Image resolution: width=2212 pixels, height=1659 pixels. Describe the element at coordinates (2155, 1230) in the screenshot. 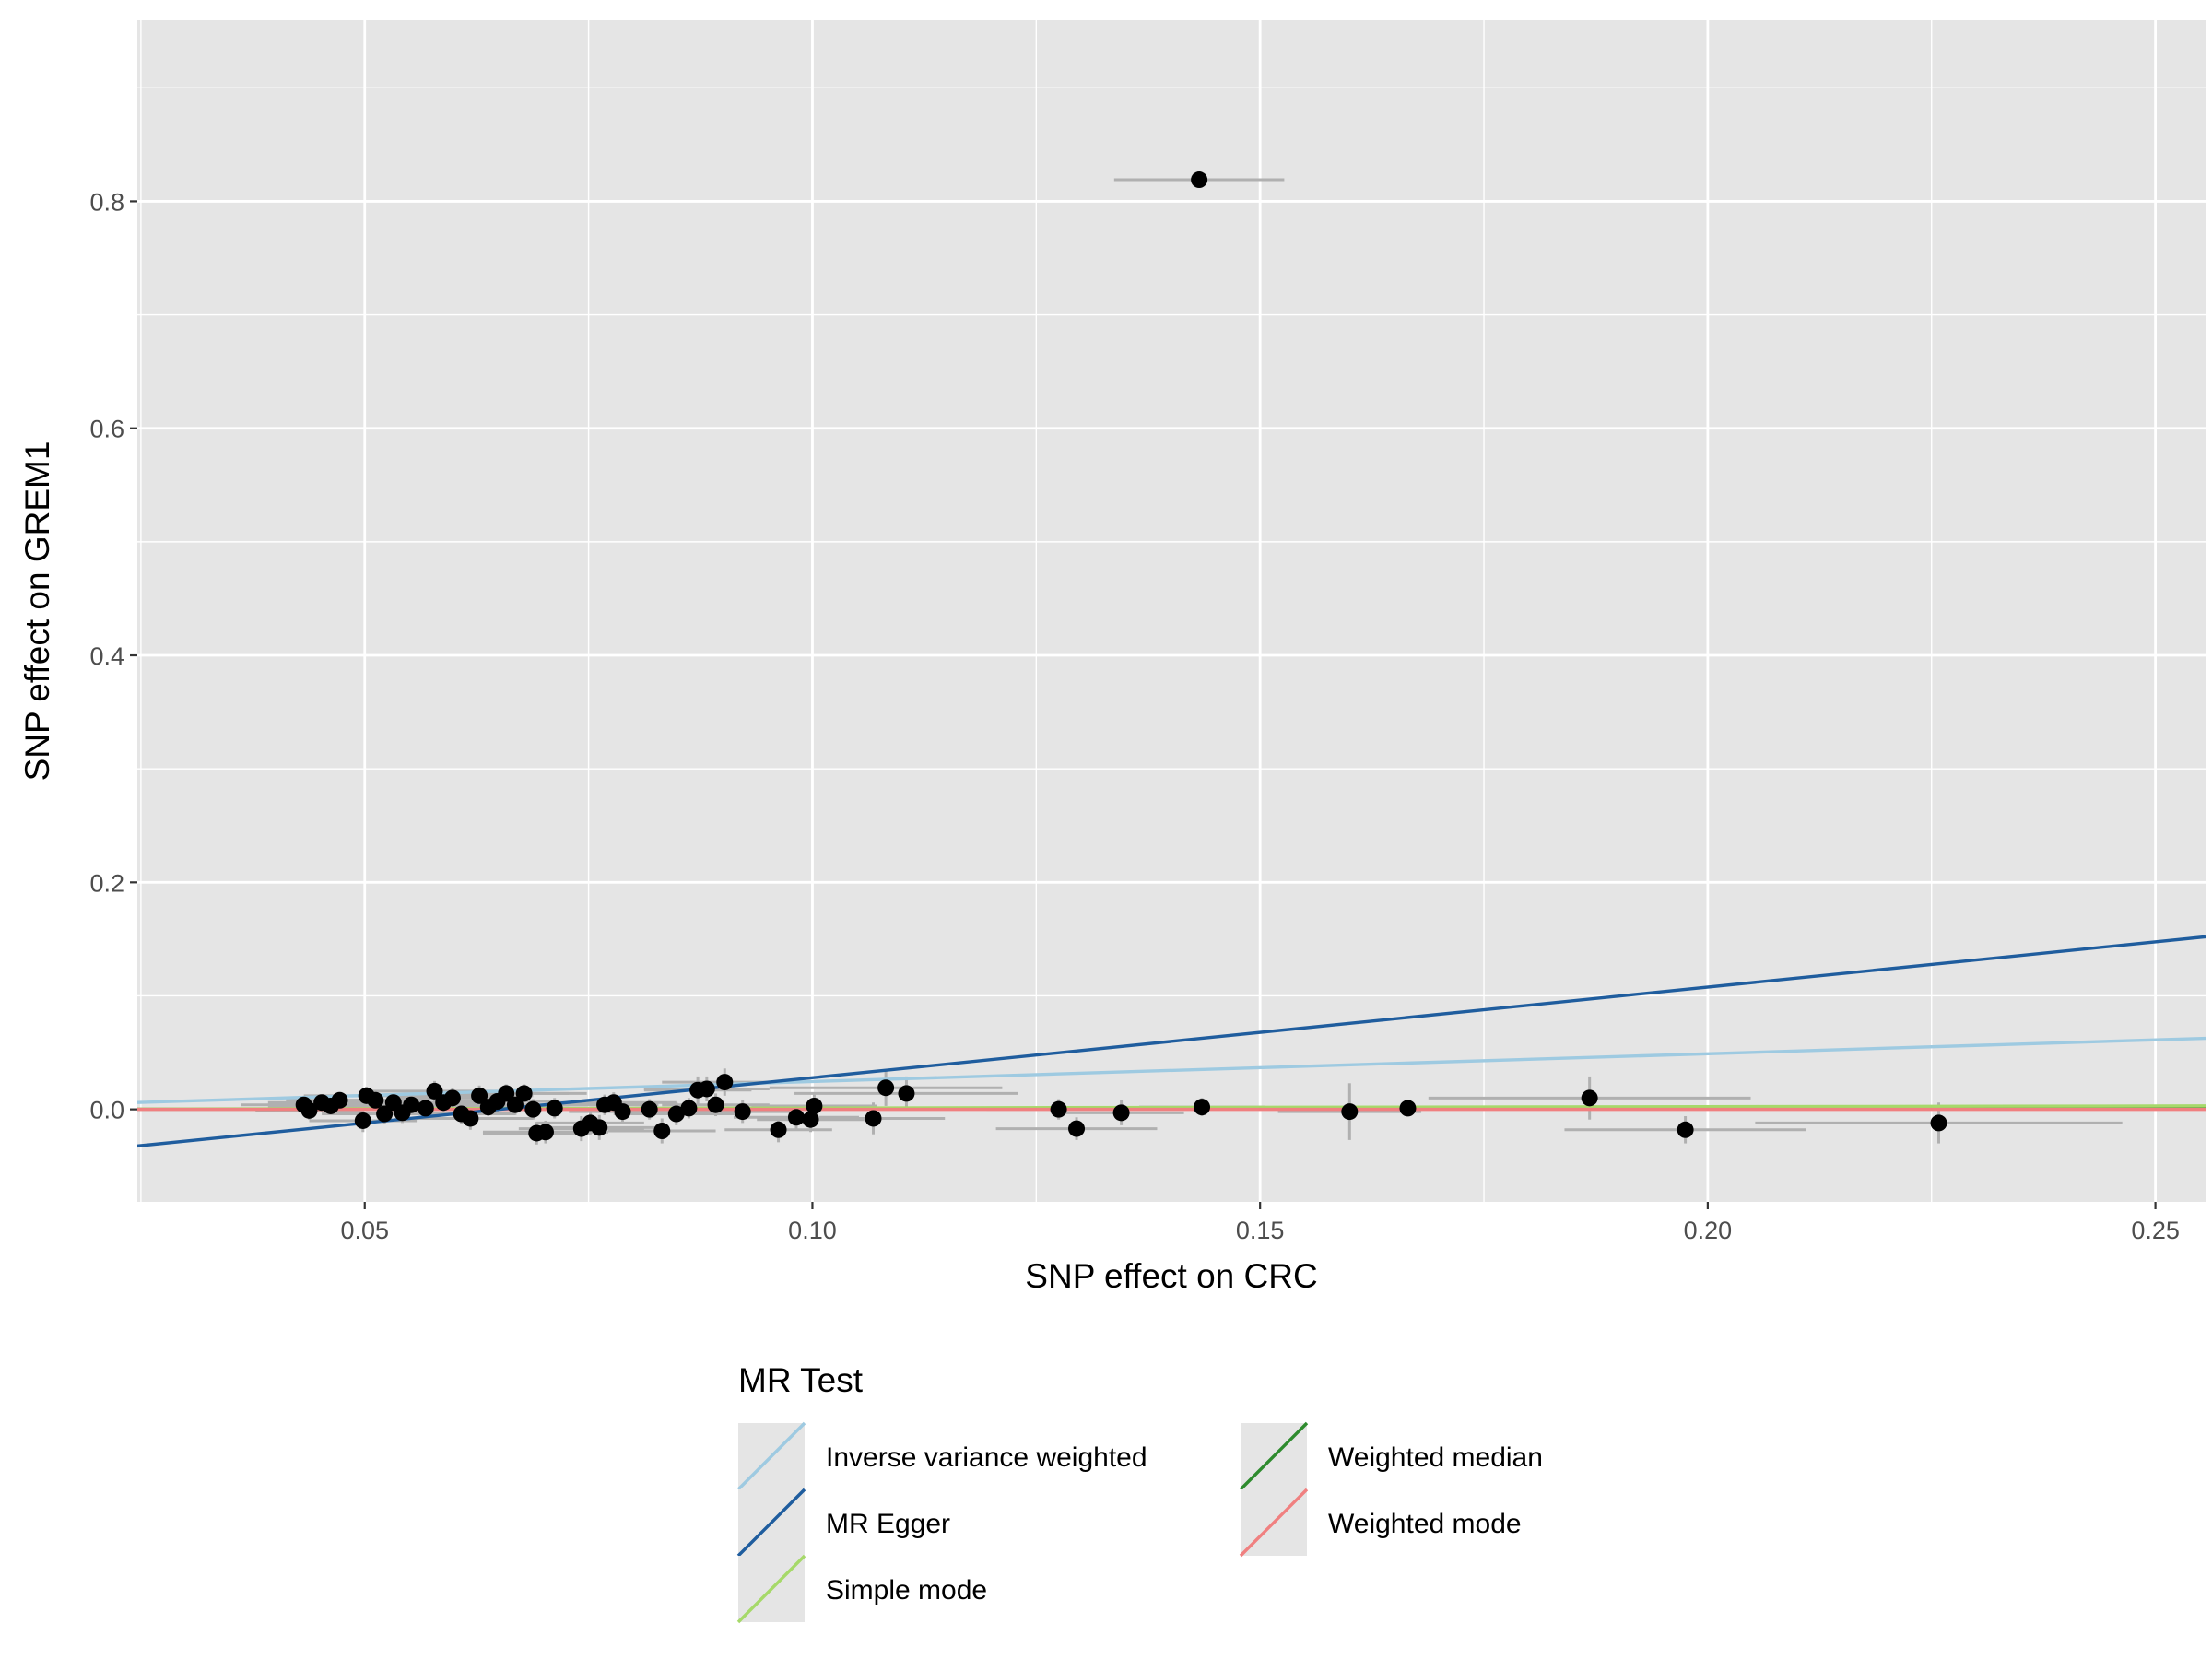

I see `x-tick-label: 0.25` at that location.